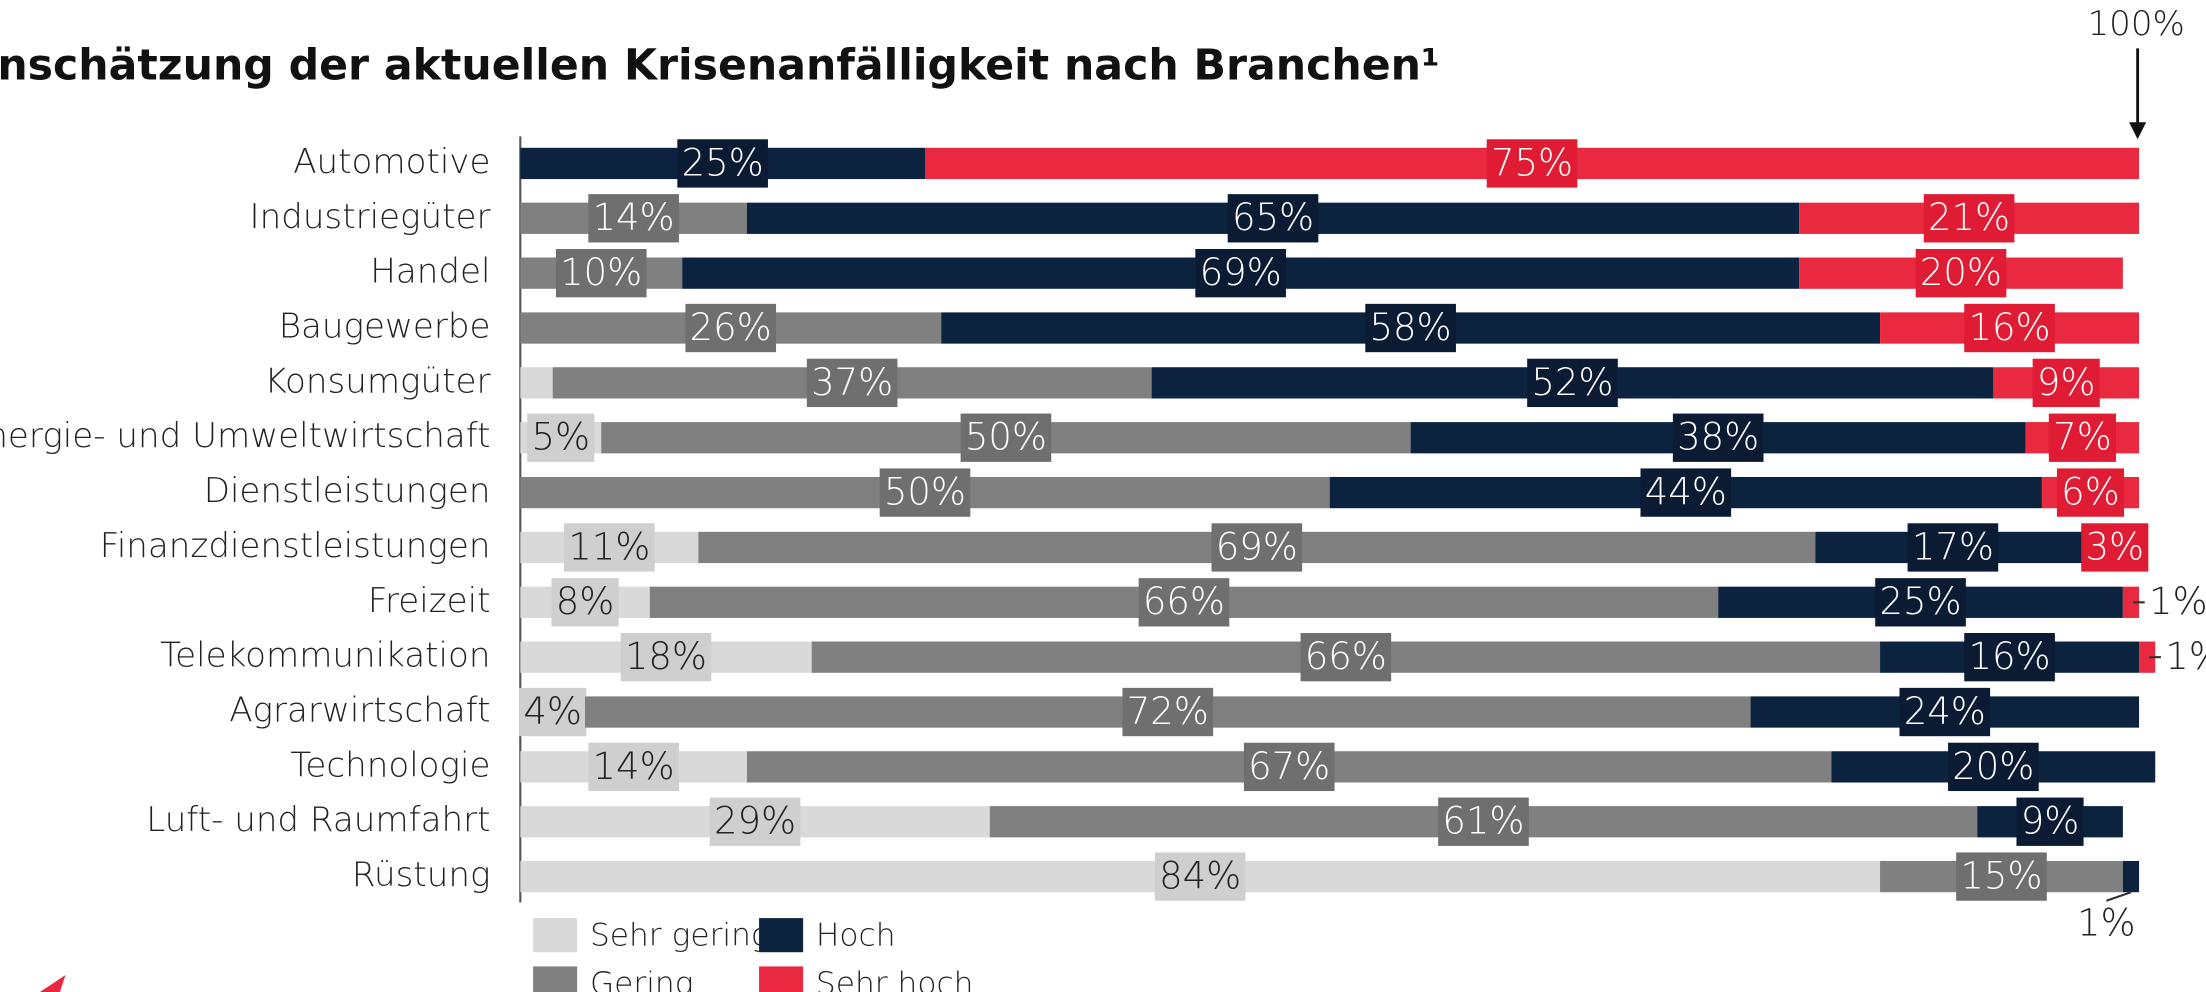 This screenshot has width=2206, height=992. Describe the element at coordinates (359, 711) in the screenshot. I see `y-tick-label: Agrarwirtschaft` at that location.